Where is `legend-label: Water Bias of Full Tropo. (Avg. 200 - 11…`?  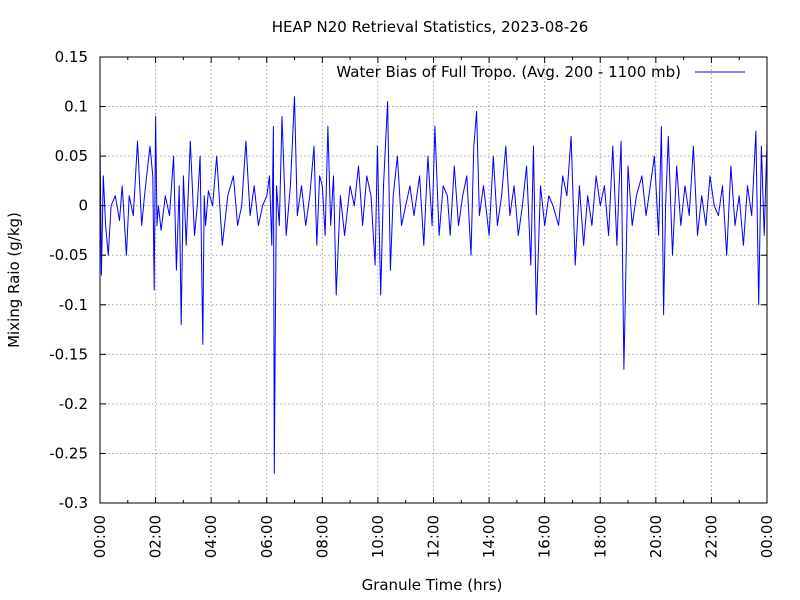
legend-label: Water Bias of Full Tropo. (Avg. 200 - 11… is located at coordinates (508, 72).